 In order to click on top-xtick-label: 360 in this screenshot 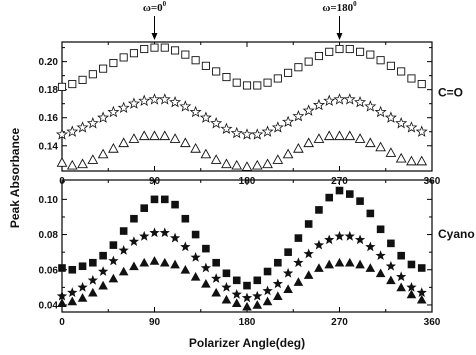, I will do `click(432, 181)`.